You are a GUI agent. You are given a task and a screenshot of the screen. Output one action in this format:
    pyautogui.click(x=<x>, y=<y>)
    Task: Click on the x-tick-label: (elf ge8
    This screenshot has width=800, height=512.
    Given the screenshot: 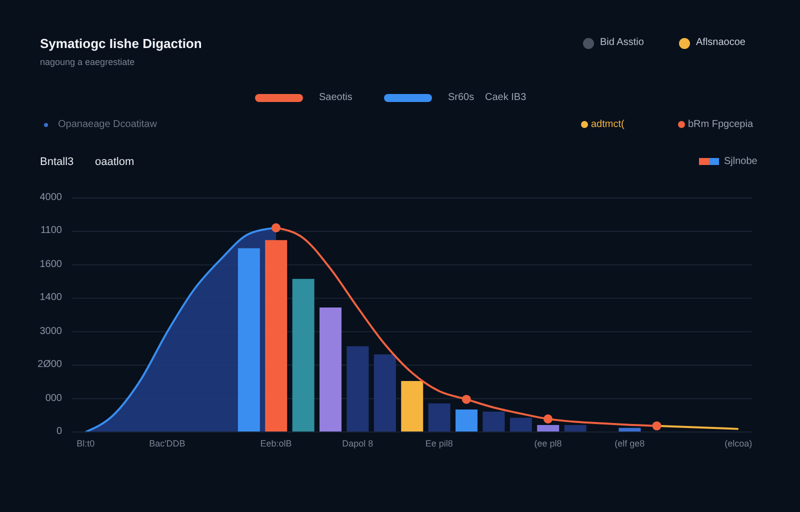 What is the action you would take?
    pyautogui.click(x=629, y=443)
    